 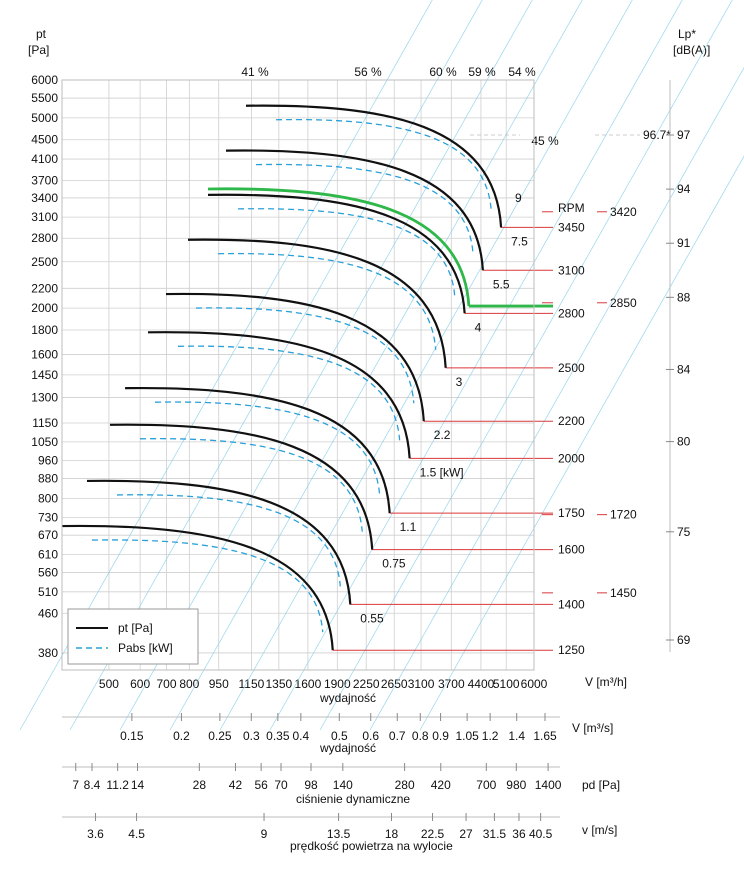 What do you see at coordinates (368, 72) in the screenshot?
I see `efficiency-label: 56 %` at bounding box center [368, 72].